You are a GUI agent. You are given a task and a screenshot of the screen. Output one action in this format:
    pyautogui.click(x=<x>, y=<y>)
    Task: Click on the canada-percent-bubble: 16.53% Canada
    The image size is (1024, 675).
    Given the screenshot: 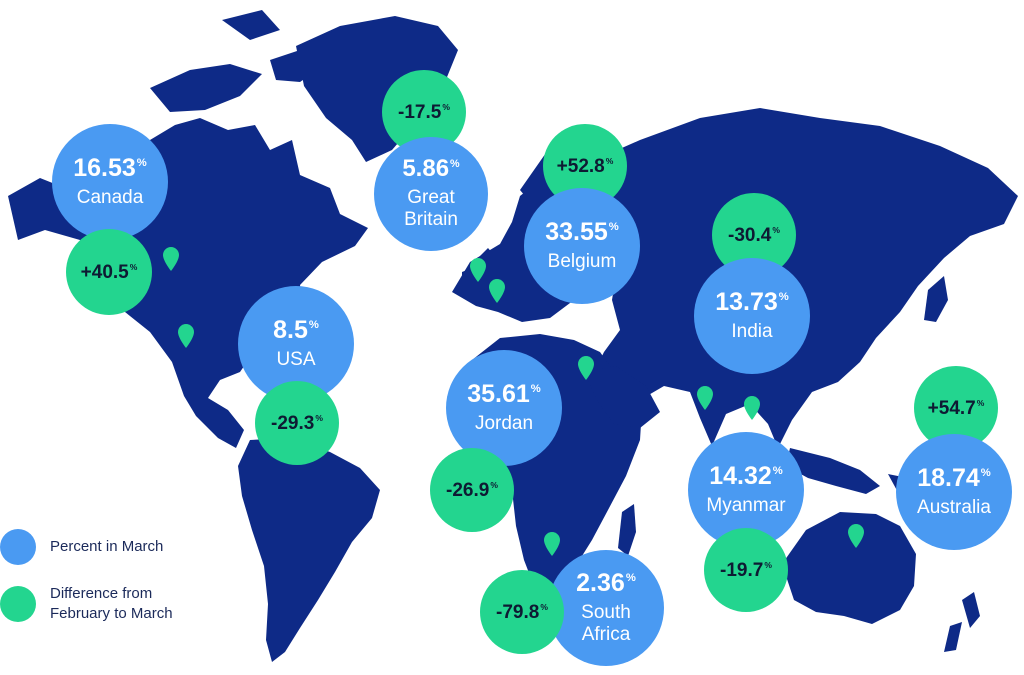 What is the action you would take?
    pyautogui.click(x=110, y=182)
    